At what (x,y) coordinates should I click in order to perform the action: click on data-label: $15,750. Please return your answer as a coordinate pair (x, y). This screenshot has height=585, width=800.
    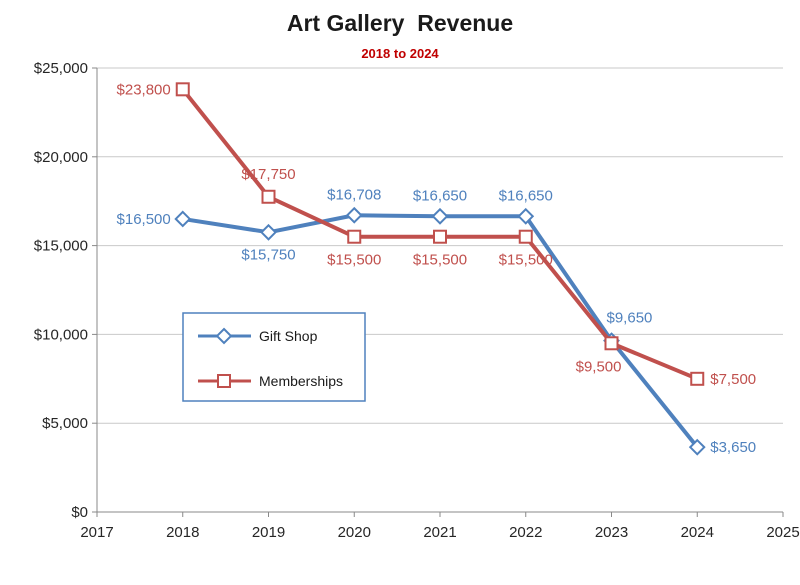
    Looking at the image, I should click on (268, 254).